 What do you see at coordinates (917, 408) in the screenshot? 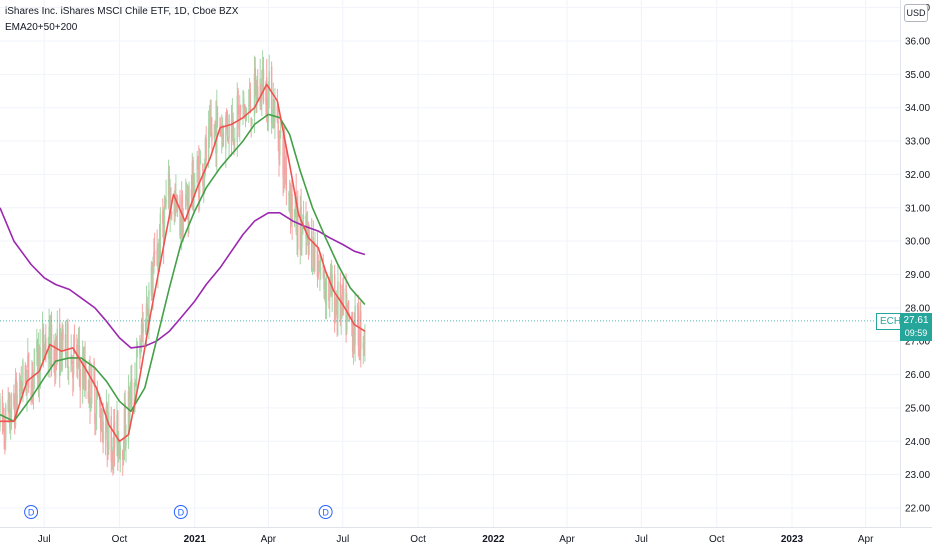
I see `price-tick-label: 25.00` at bounding box center [917, 408].